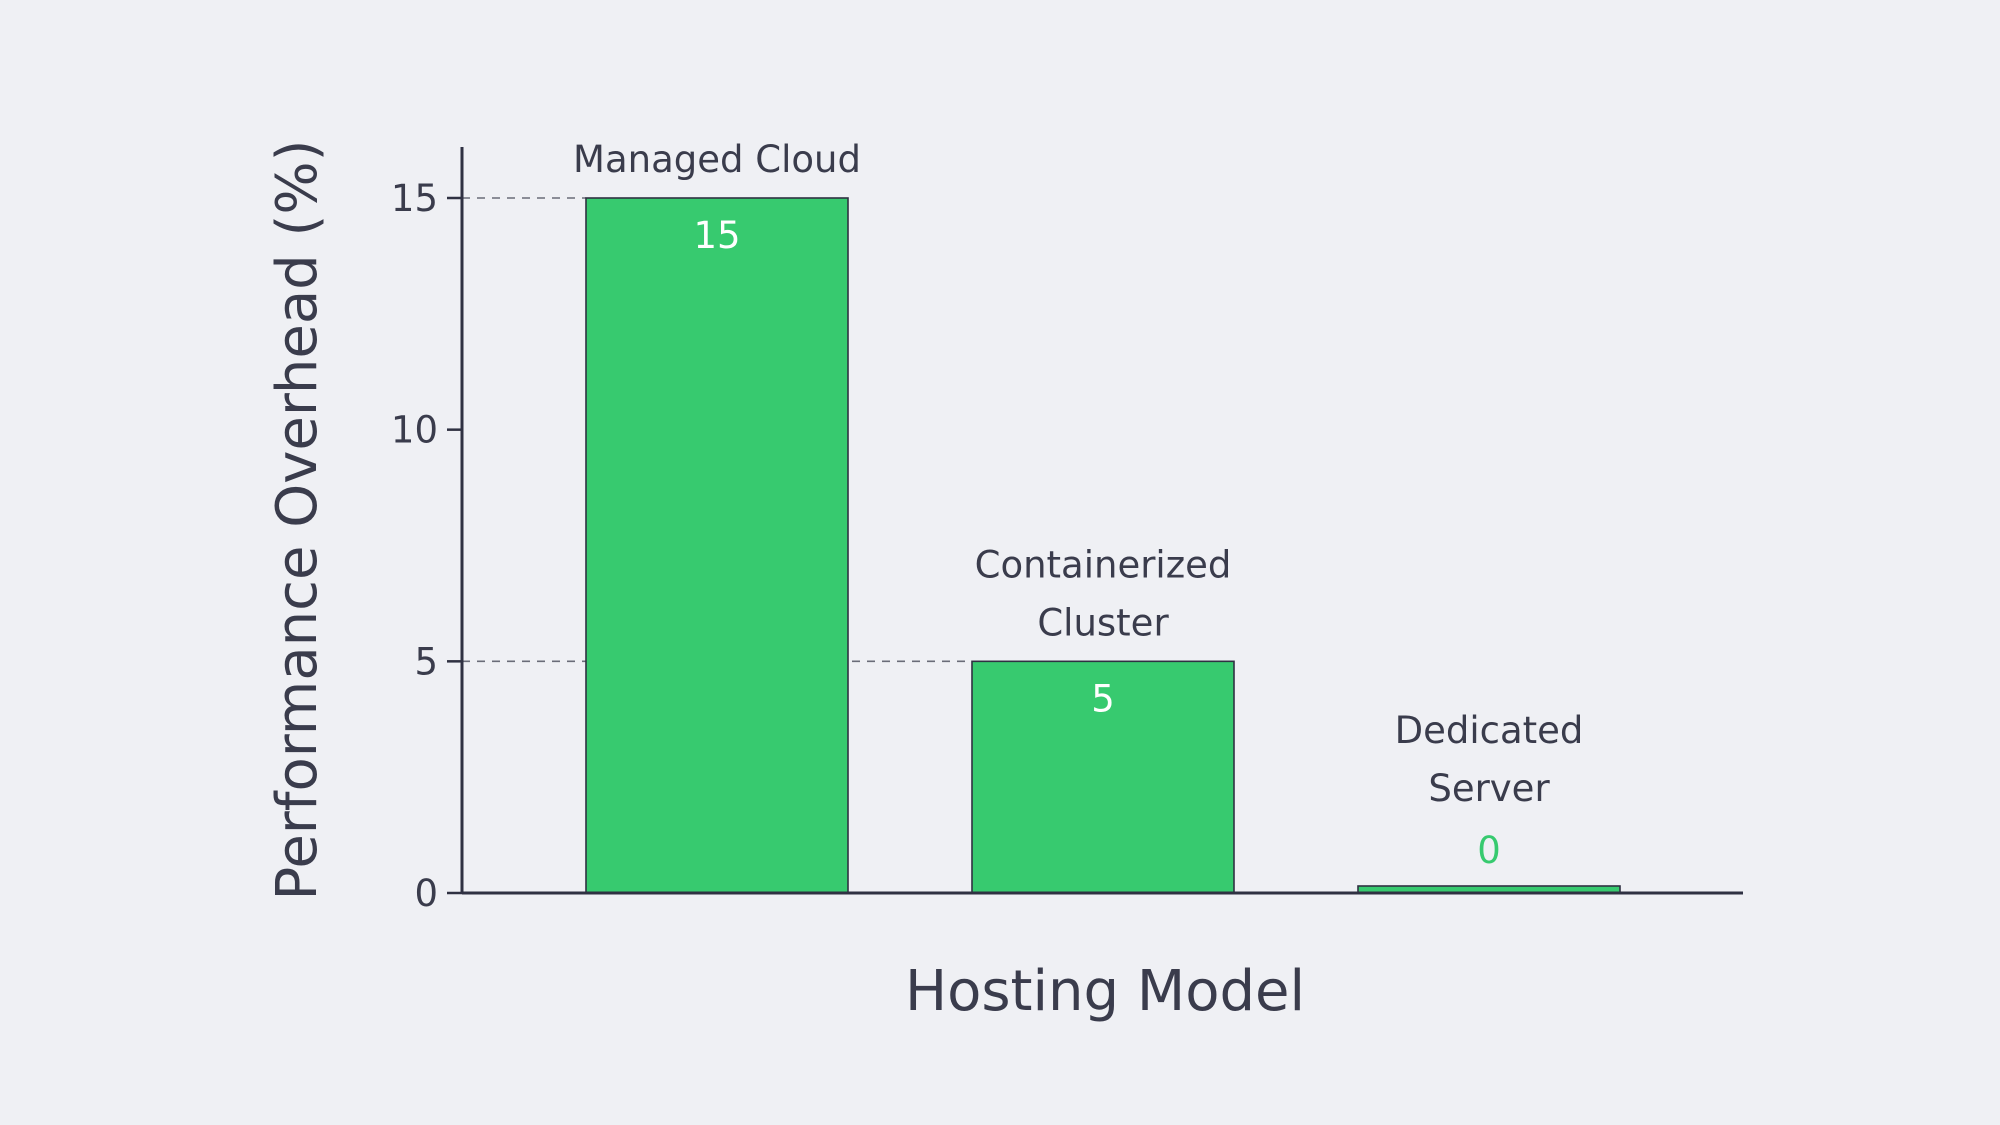  I want to click on bar-value-label: 0, so click(1489, 850).